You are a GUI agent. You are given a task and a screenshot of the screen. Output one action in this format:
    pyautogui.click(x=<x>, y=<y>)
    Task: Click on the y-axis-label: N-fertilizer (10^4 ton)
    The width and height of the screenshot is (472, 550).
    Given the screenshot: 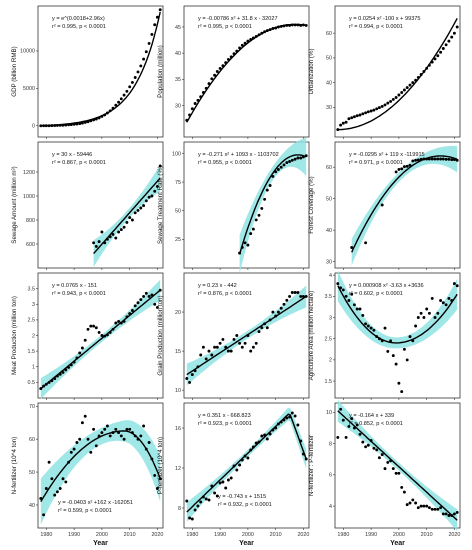 What is the action you would take?
    pyautogui.click(x=14, y=466)
    